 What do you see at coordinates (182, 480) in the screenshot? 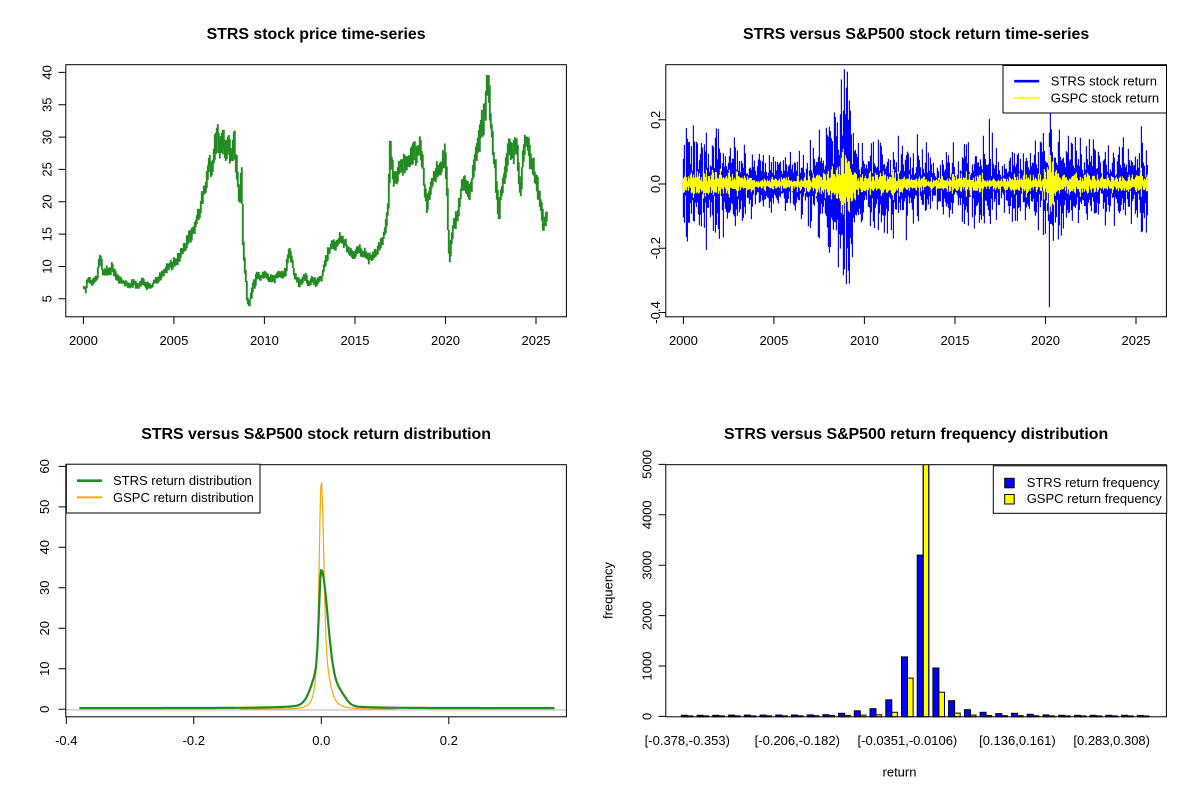
I see `svg-text: STRS return distribution` at bounding box center [182, 480].